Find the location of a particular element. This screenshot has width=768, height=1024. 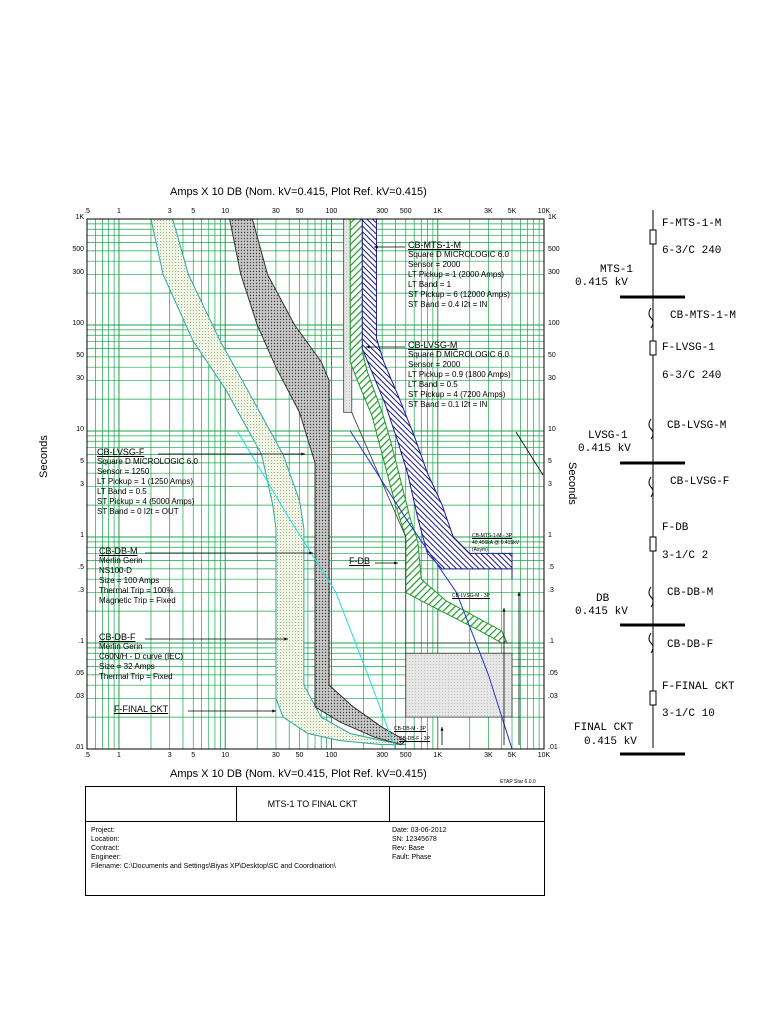

callout-cb-mts-head is located at coordinates (376, 247).